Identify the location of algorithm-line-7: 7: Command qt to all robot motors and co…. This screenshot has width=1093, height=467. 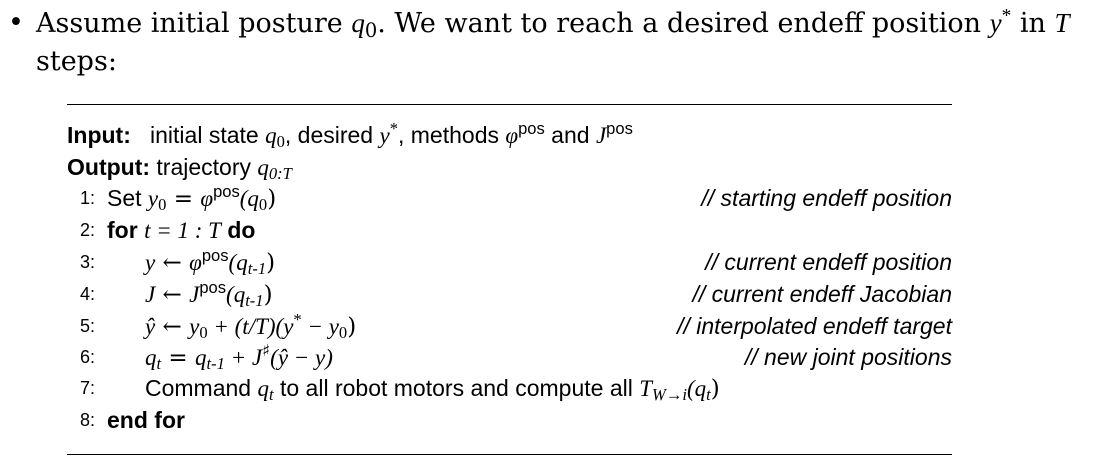
(509, 388).